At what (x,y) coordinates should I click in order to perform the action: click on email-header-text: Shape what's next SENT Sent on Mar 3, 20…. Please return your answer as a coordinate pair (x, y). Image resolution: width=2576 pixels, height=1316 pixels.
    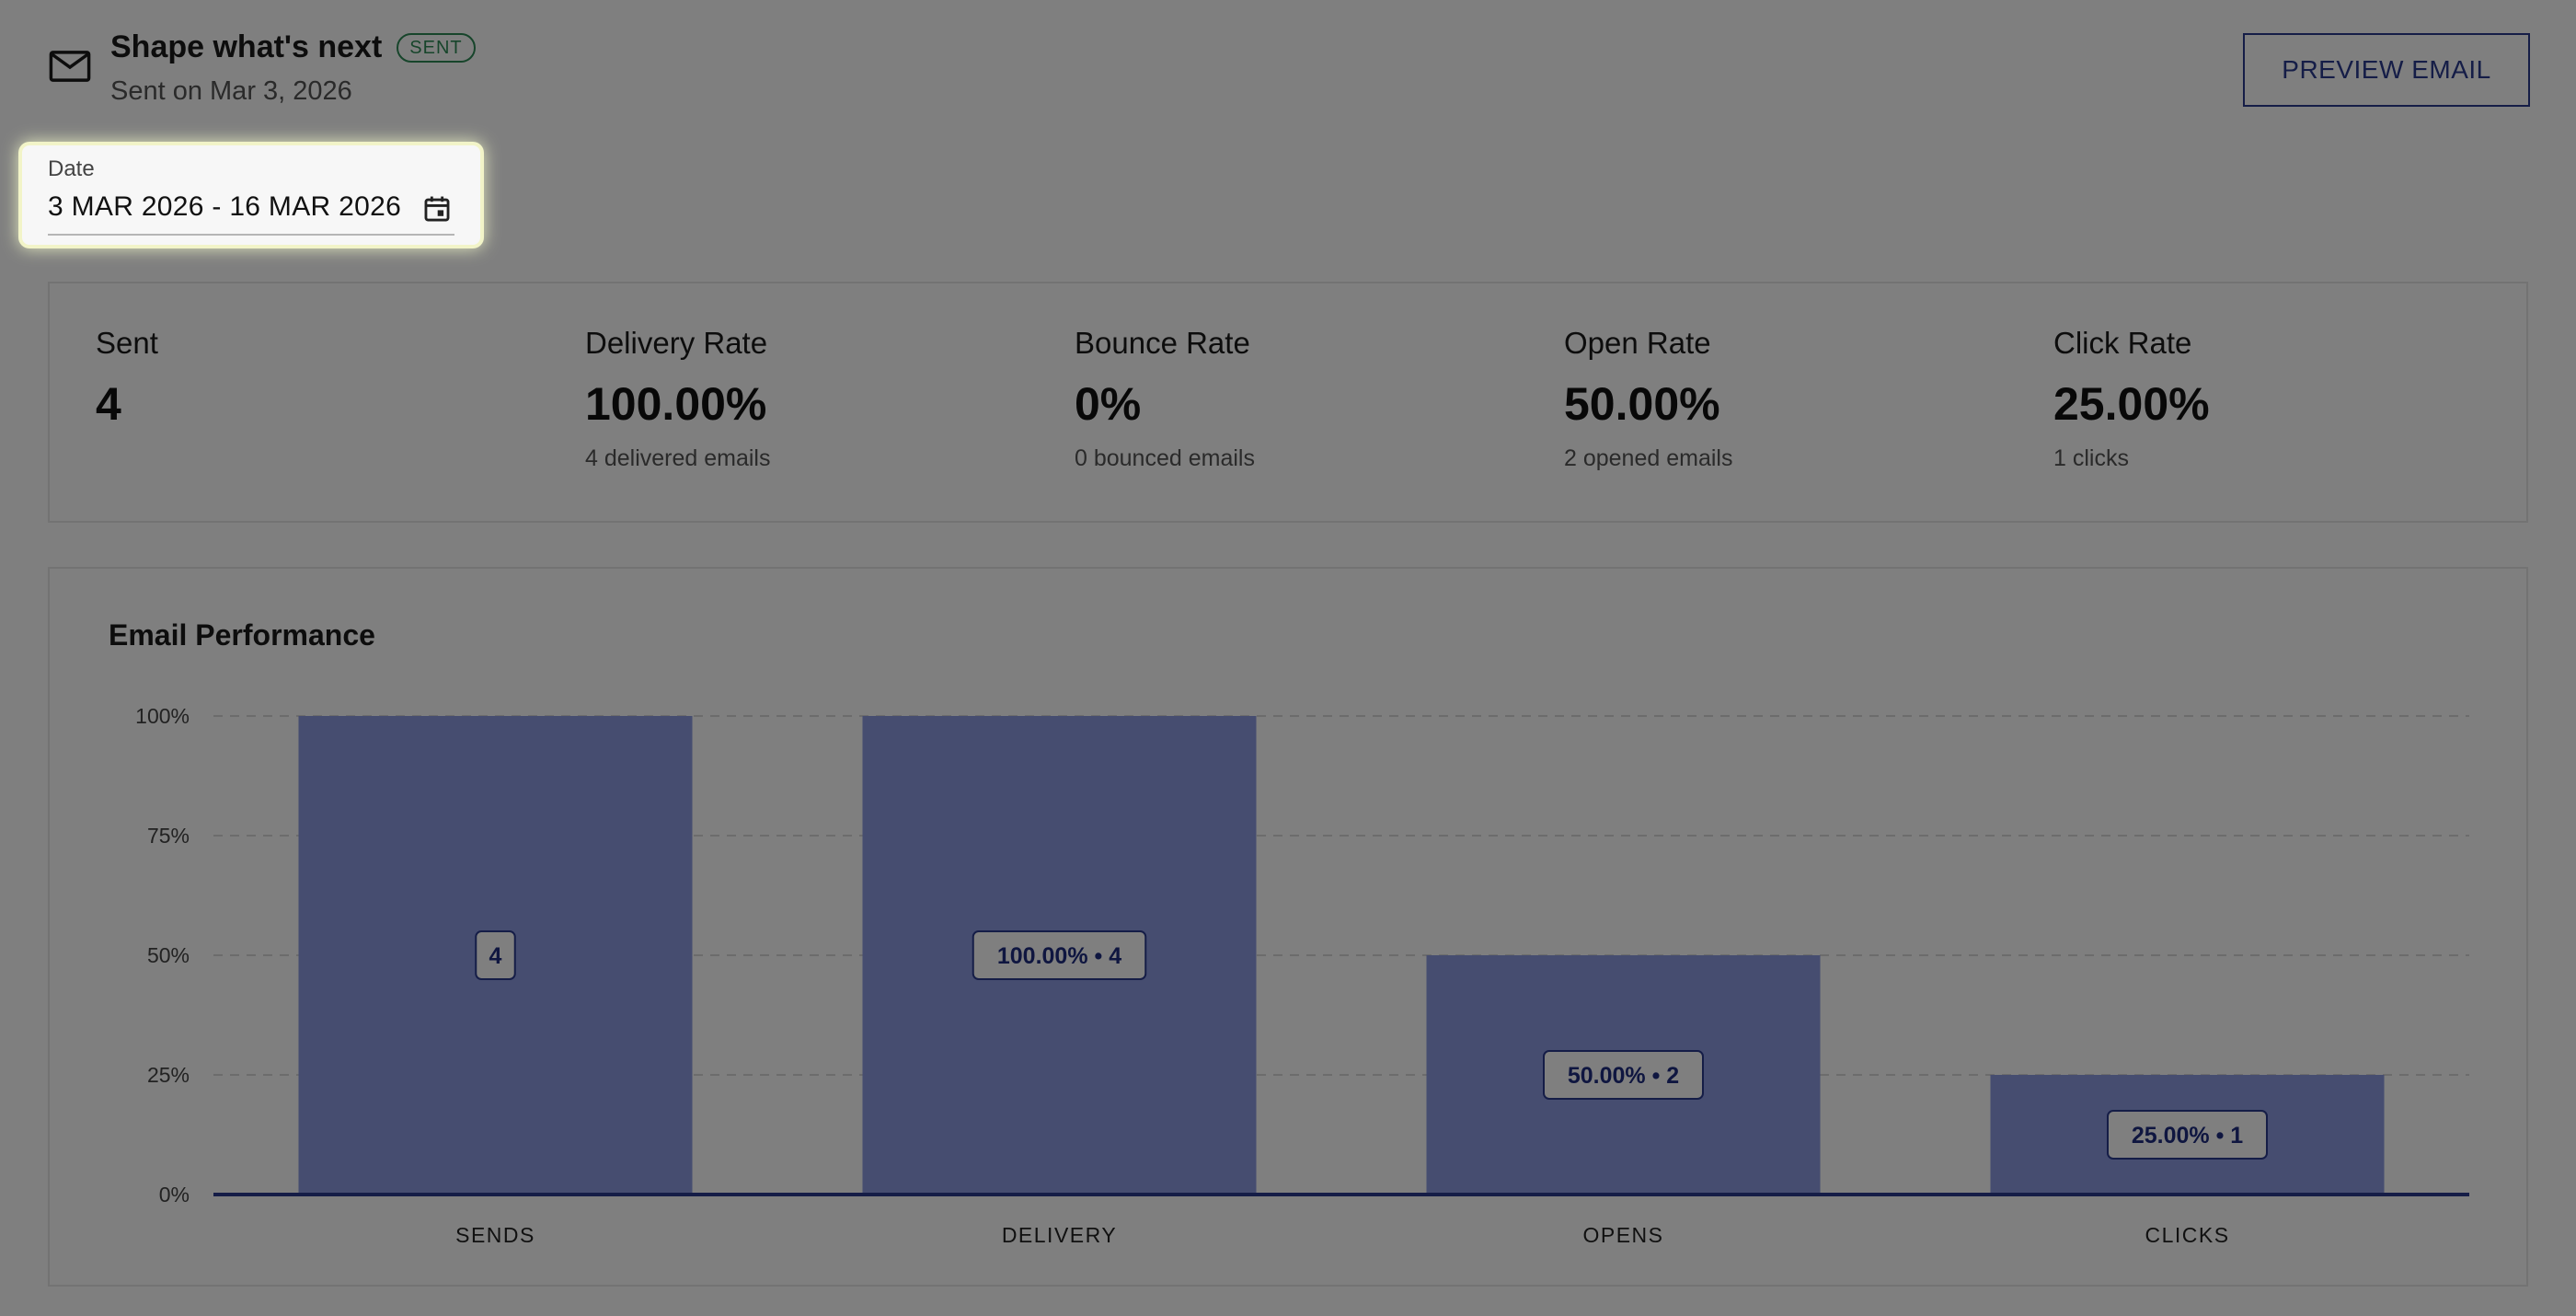
    Looking at the image, I should click on (293, 68).